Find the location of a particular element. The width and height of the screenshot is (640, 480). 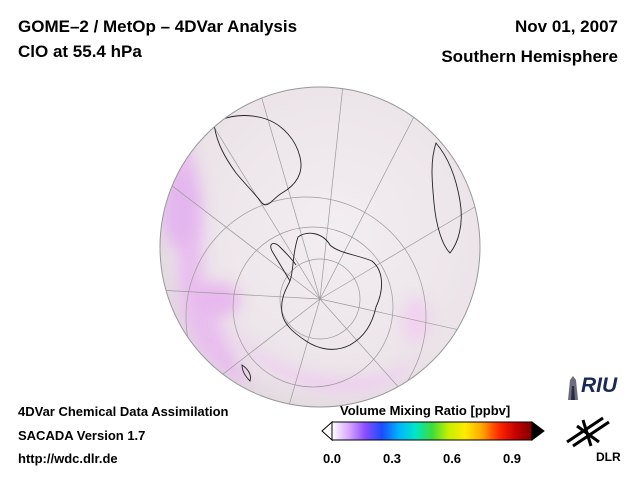

antarctica-coast is located at coordinates (331, 291).